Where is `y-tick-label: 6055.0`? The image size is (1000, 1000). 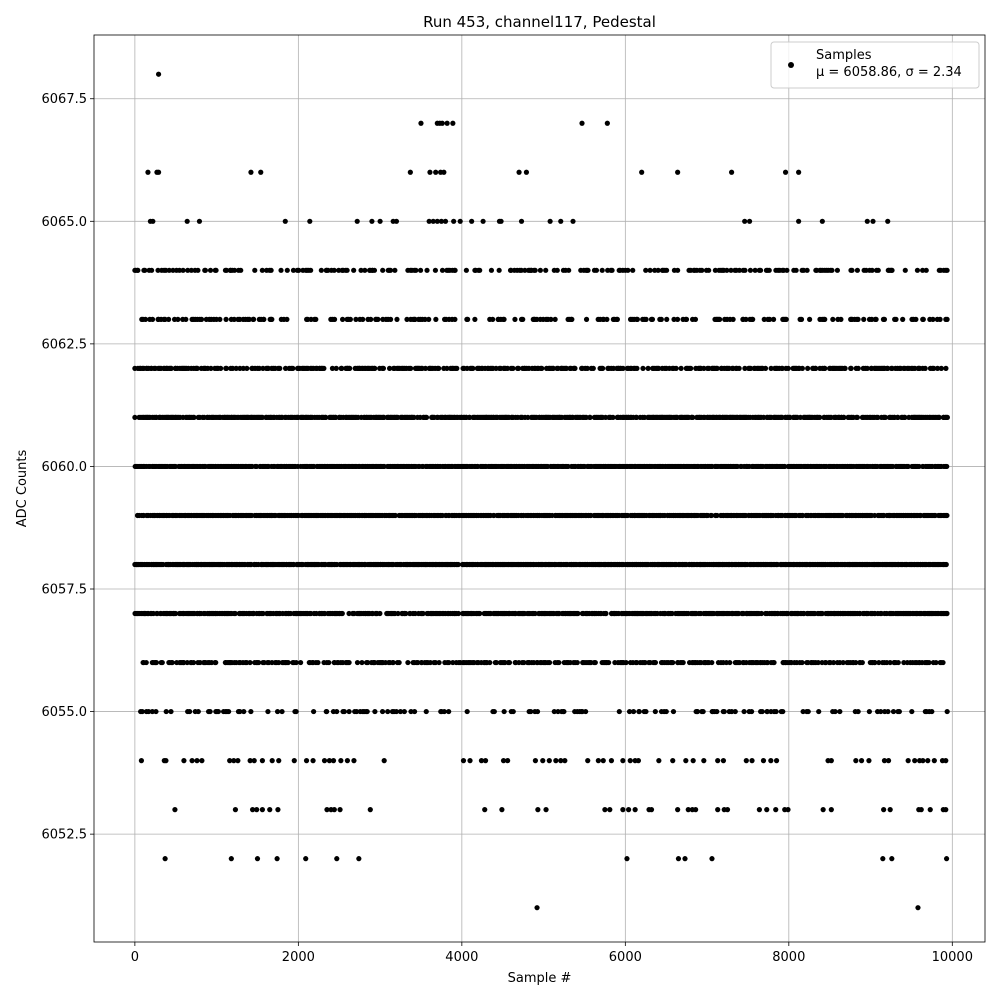
y-tick-label: 6055.0 is located at coordinates (65, 712).